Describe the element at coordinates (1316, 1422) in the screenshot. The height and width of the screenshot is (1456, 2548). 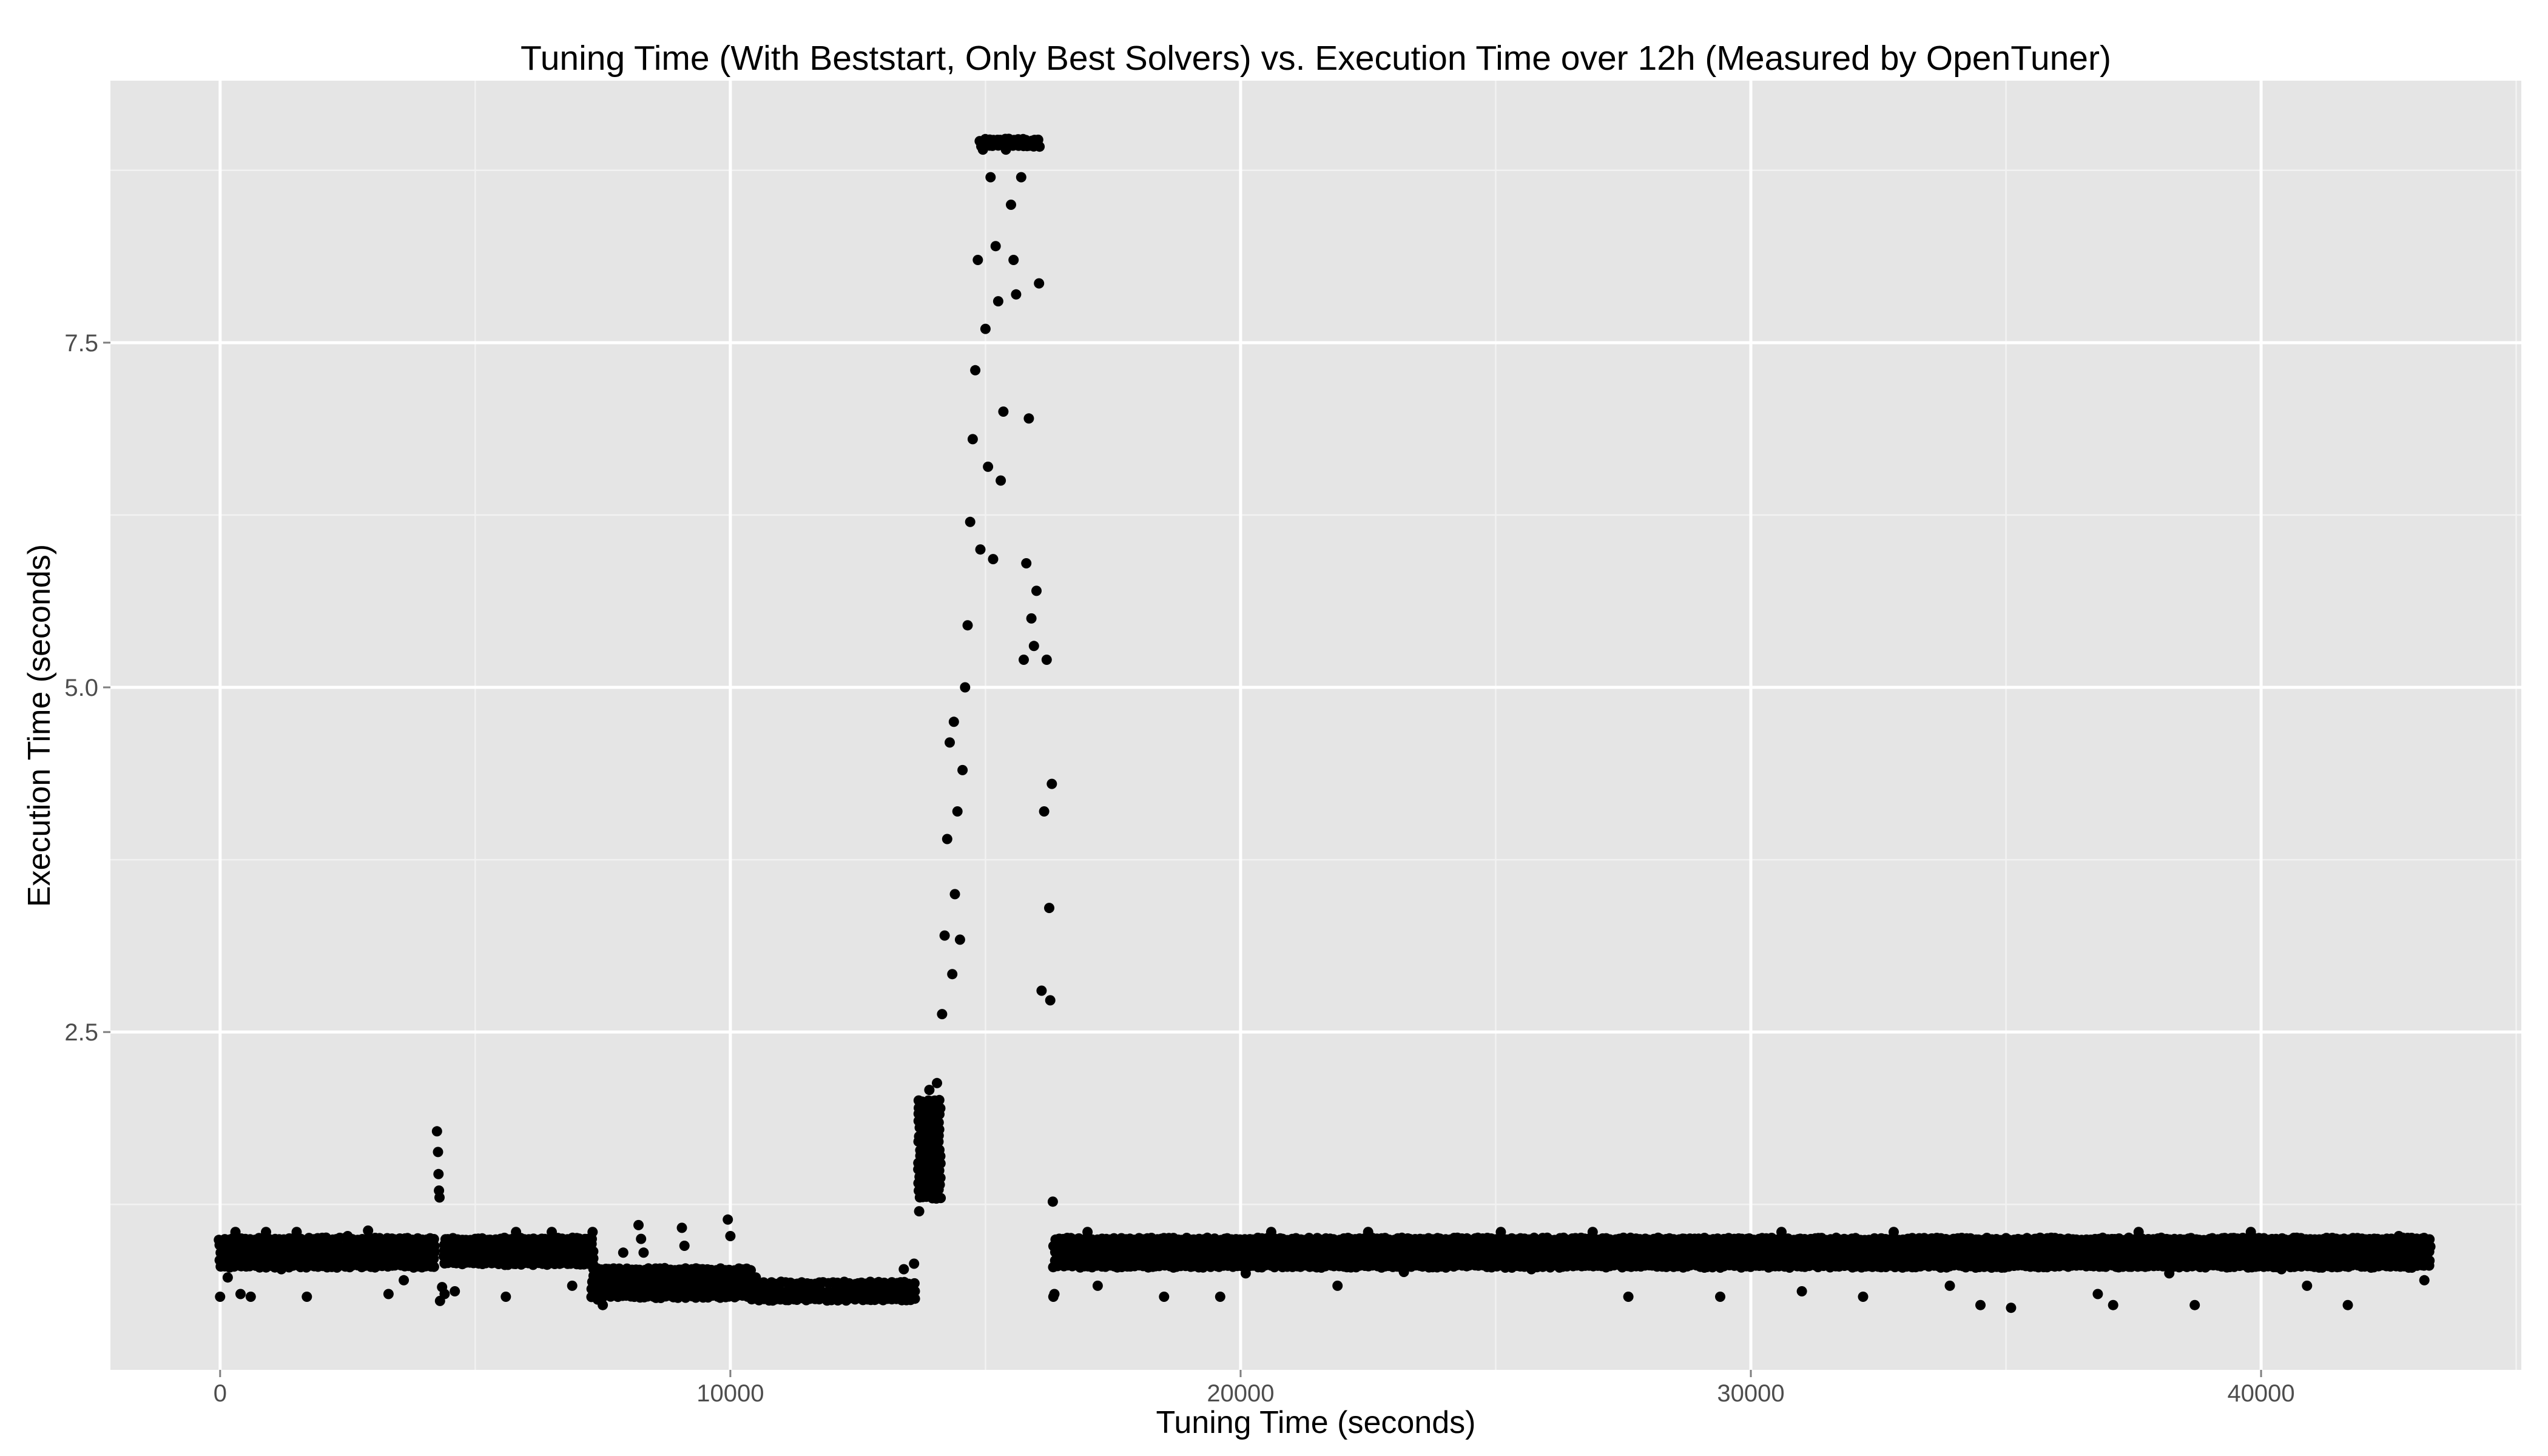
I see `x-axis-title: Tuning Time (seconds)` at that location.